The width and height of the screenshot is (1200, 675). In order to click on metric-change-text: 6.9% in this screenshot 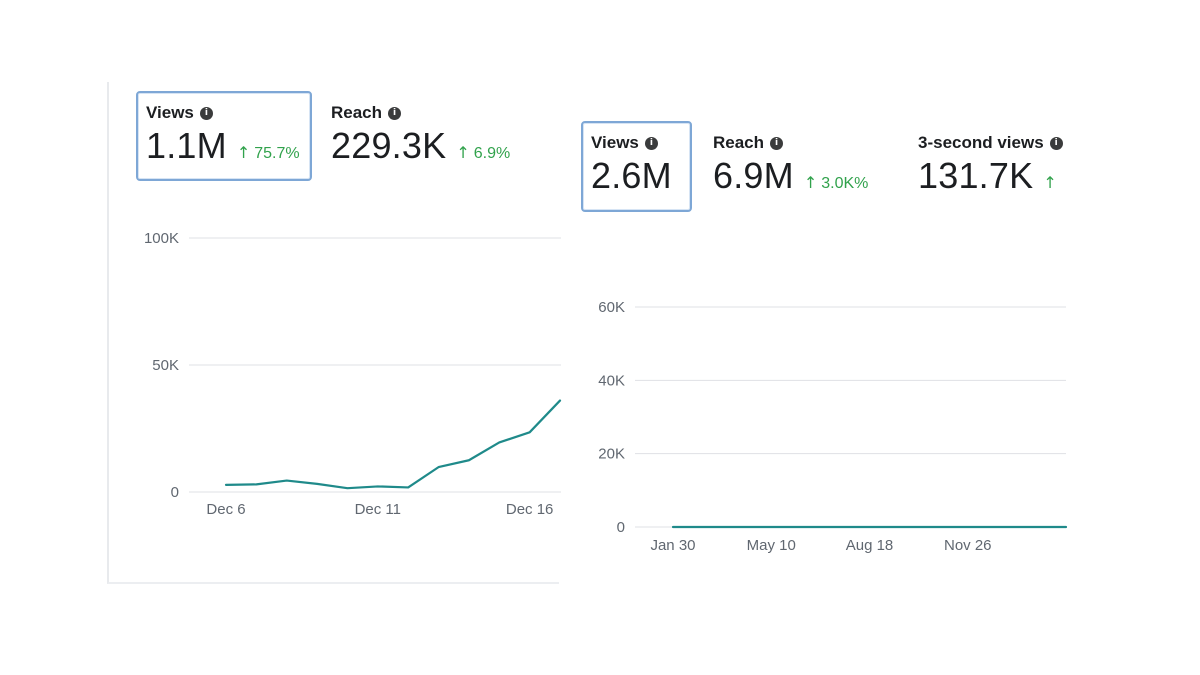, I will do `click(492, 153)`.